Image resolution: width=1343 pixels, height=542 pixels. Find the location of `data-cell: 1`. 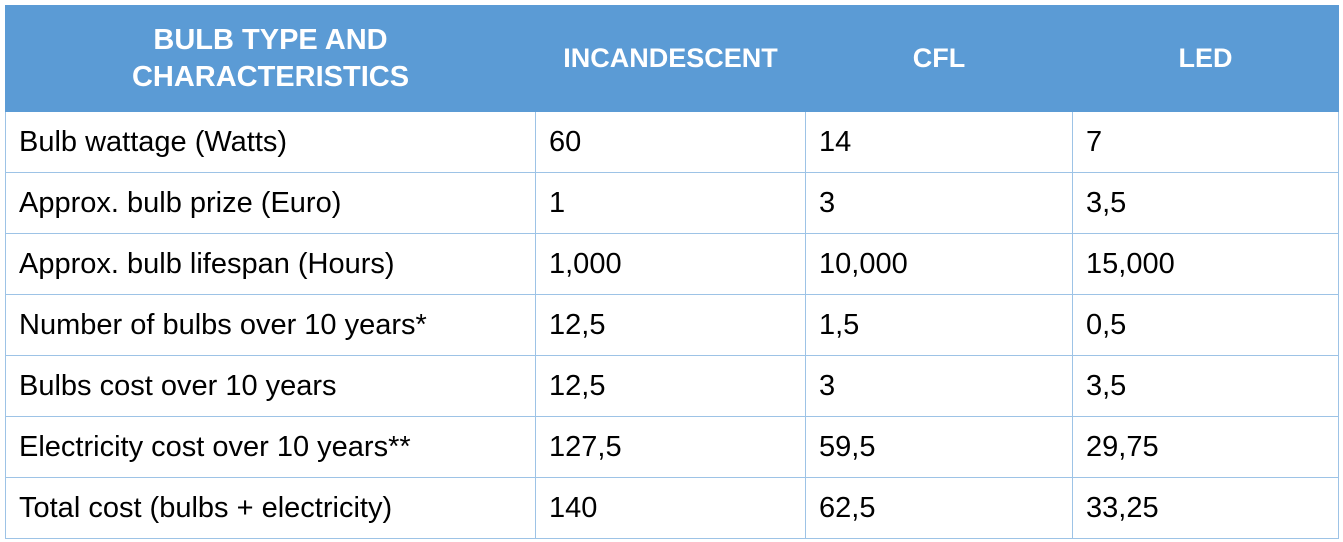

data-cell: 1 is located at coordinates (670, 203).